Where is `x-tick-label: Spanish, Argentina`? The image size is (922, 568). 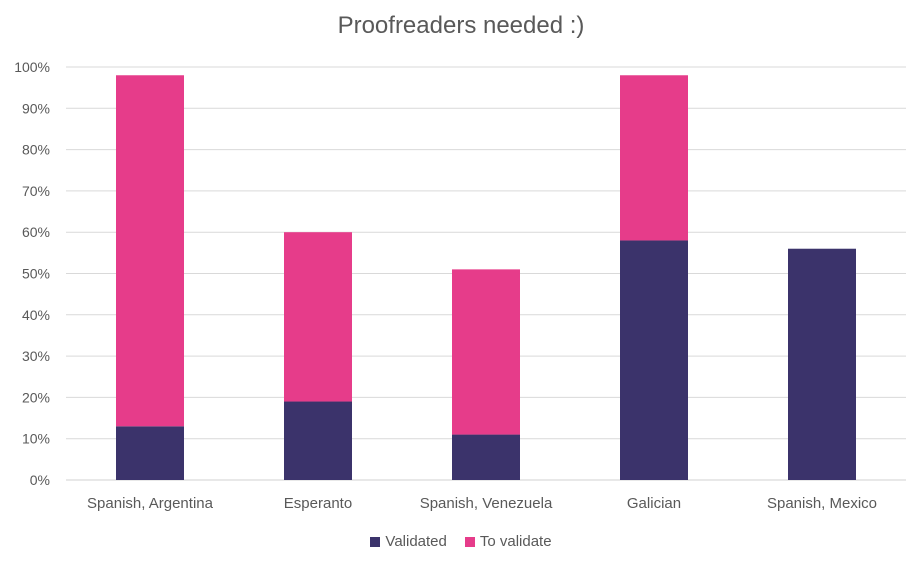 x-tick-label: Spanish, Argentina is located at coordinates (150, 503).